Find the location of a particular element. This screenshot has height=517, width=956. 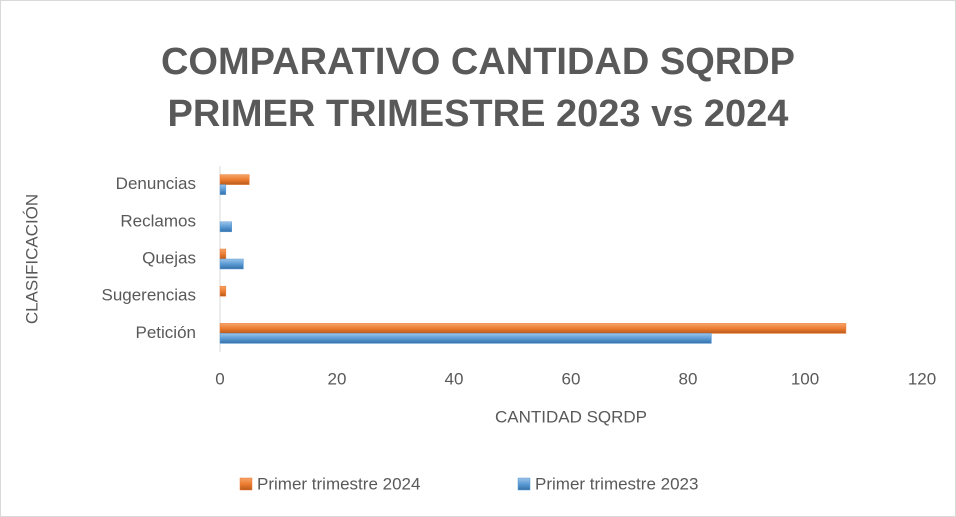

legend-label: Primer trimestre 2023 is located at coordinates (616, 483).